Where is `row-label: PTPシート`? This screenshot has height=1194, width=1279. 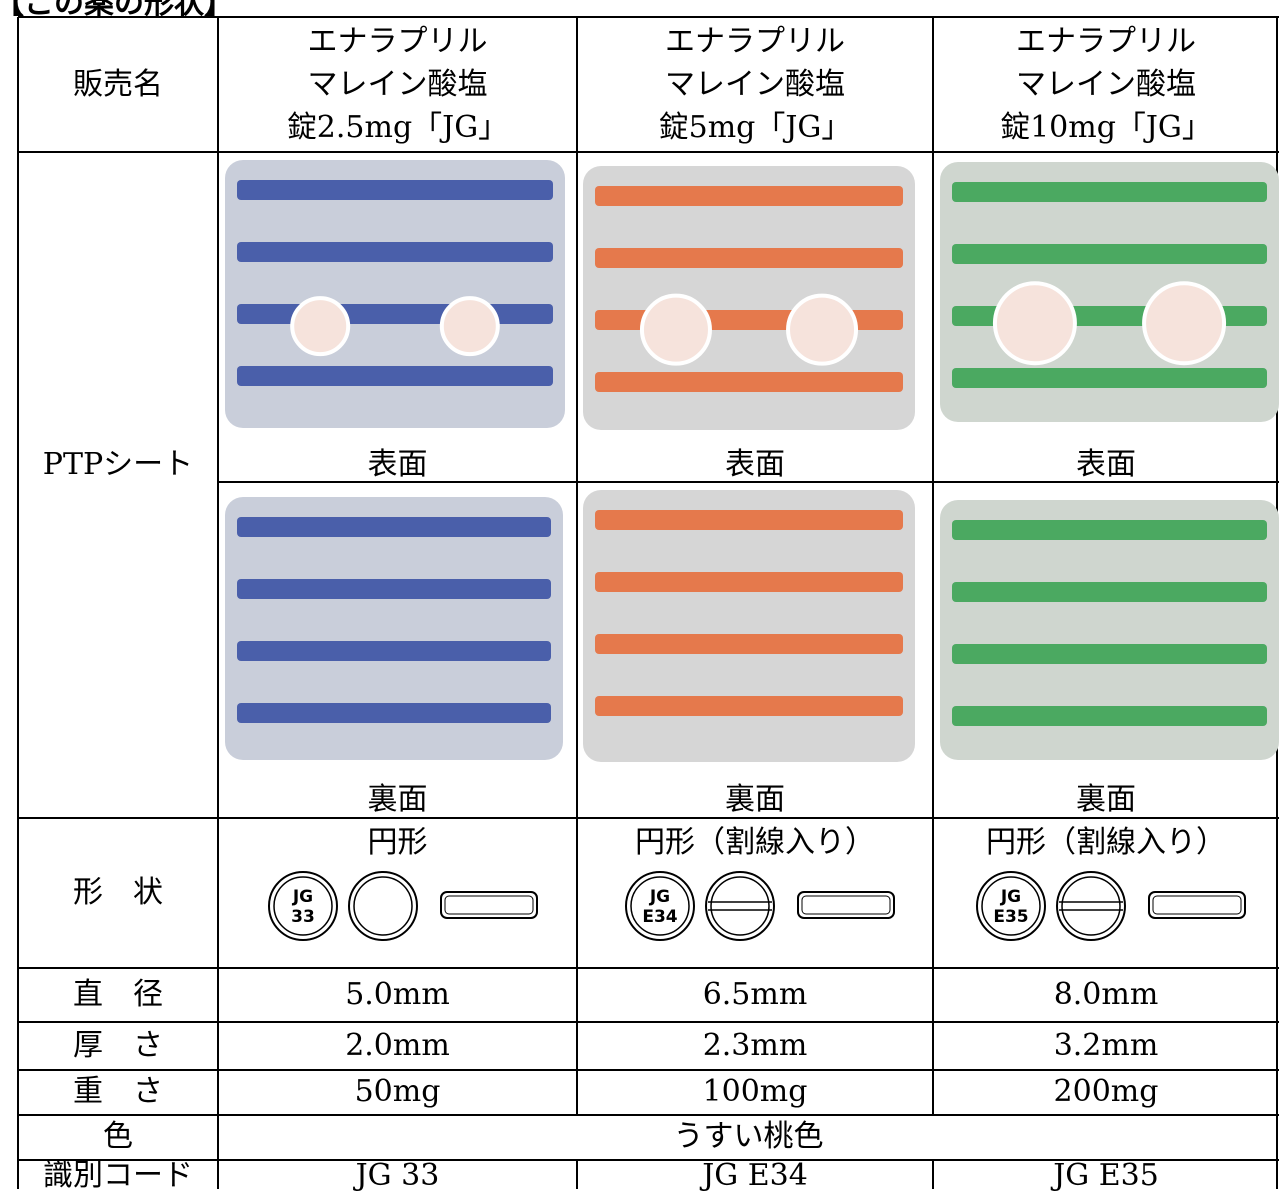
row-label: PTPシート is located at coordinates (118, 464).